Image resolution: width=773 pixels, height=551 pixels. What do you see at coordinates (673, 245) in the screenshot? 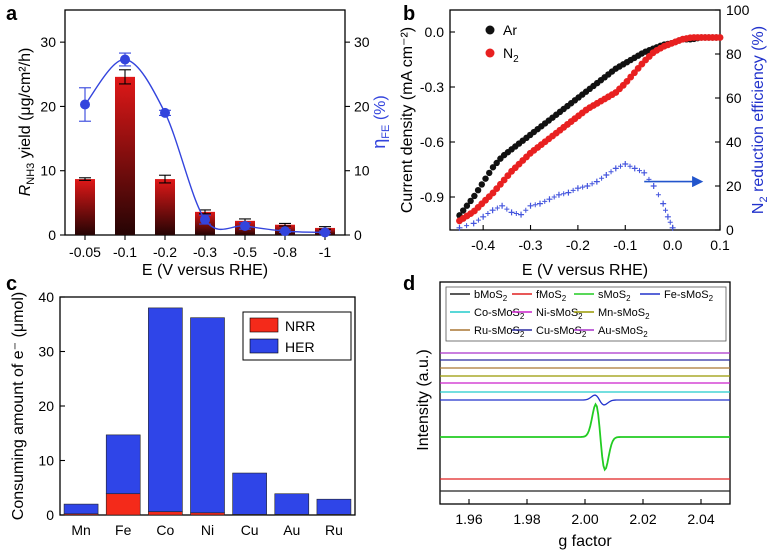
I see `b-xtick-label: 0.0` at bounding box center [673, 245].